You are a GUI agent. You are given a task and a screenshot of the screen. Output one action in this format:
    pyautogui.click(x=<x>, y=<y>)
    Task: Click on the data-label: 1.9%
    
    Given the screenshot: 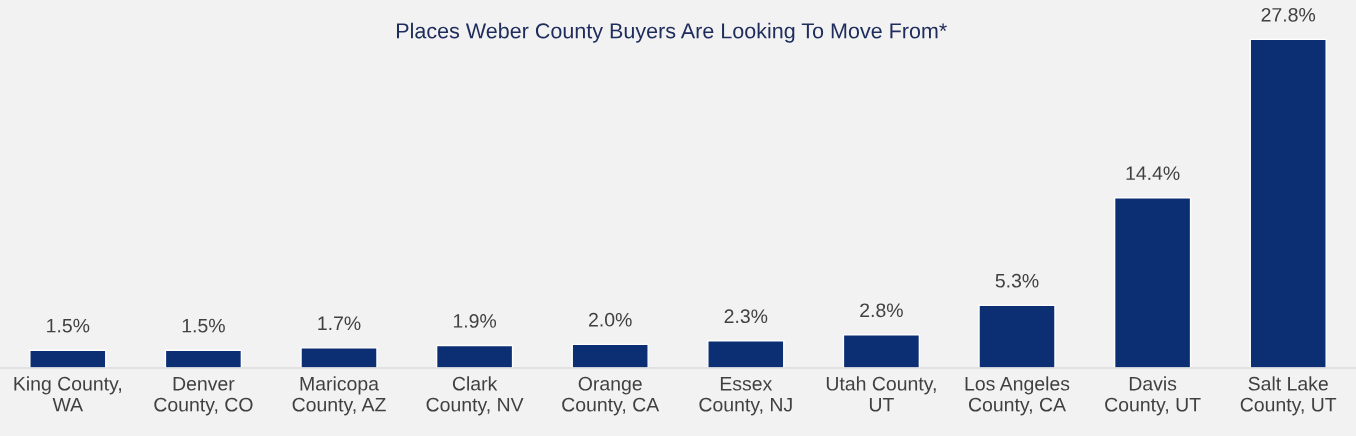 What is the action you would take?
    pyautogui.click(x=475, y=321)
    